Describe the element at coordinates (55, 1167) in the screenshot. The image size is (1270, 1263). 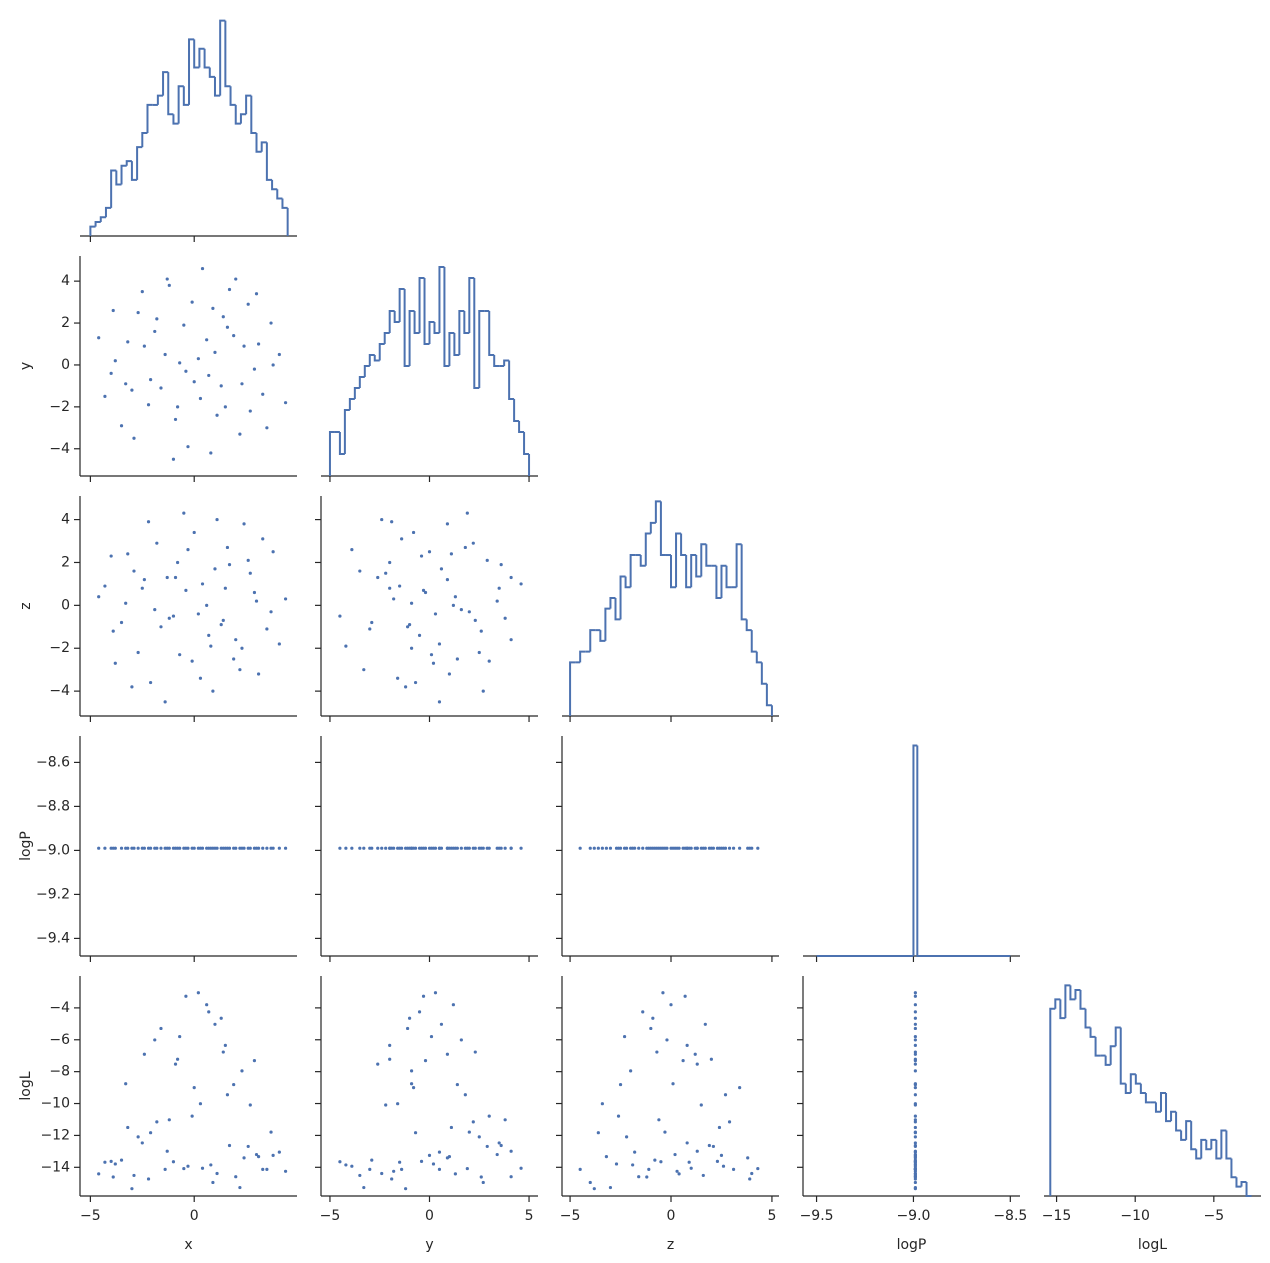
I see `y-tick-label: −14` at that location.